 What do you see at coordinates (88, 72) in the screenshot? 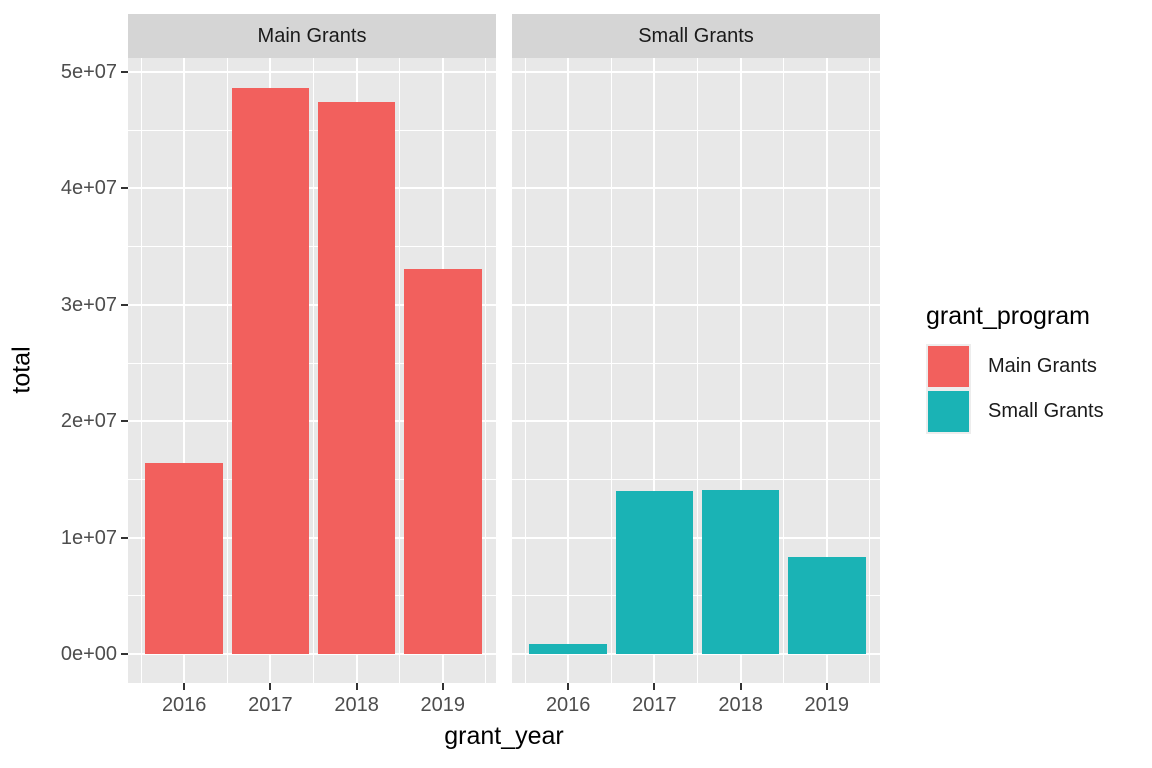
I see `y-tick-label: 5e+07` at bounding box center [88, 72].